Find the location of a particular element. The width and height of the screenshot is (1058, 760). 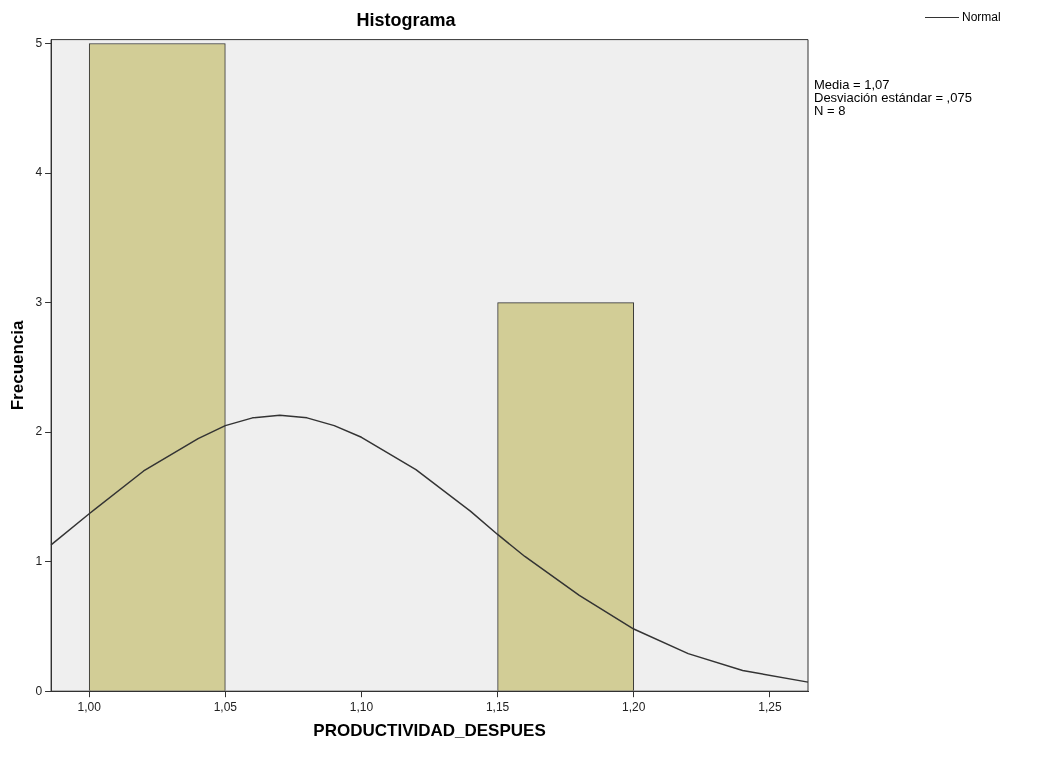

text: Desviación estándar = ,075 is located at coordinates (893, 97).